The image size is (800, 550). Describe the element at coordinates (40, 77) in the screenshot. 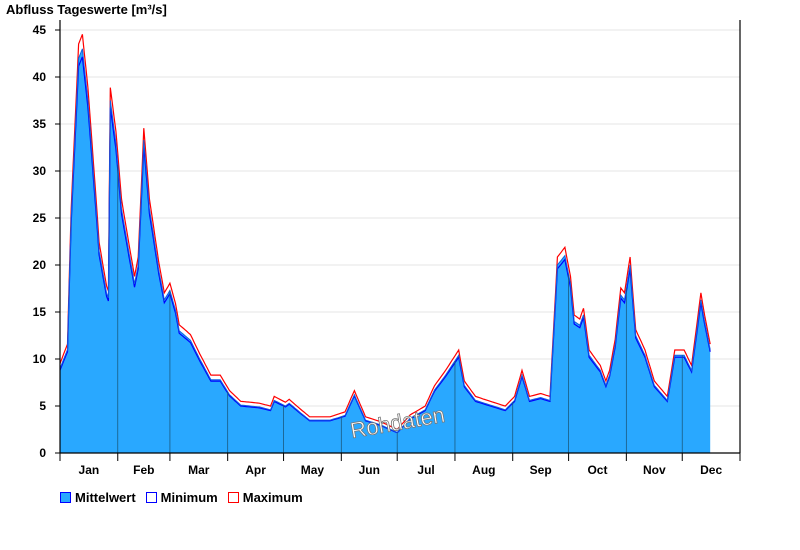

I see `y-tick-label: 40` at that location.